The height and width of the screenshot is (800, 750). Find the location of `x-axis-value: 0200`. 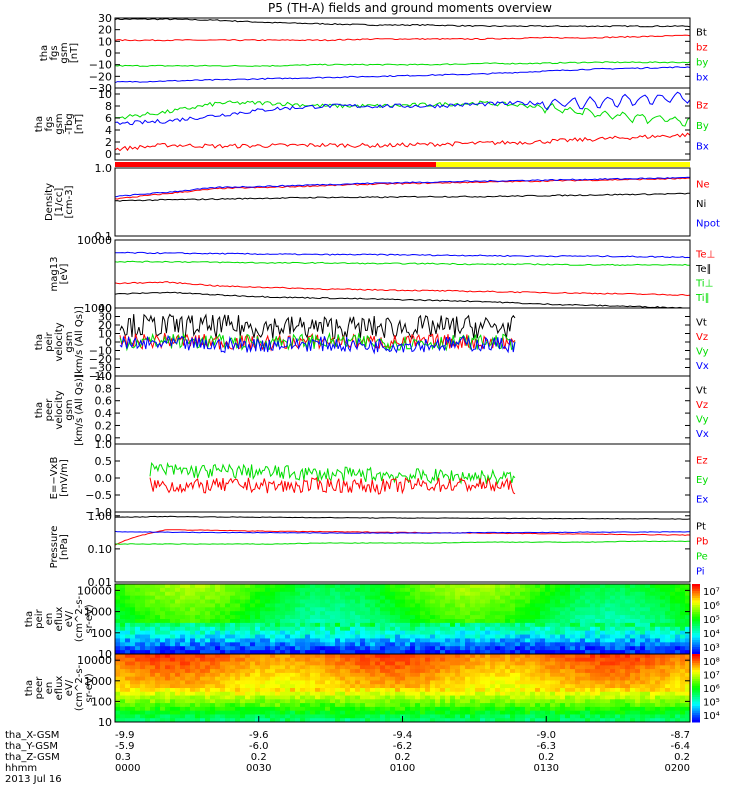

x-axis-value: 0200 is located at coordinates (677, 768).